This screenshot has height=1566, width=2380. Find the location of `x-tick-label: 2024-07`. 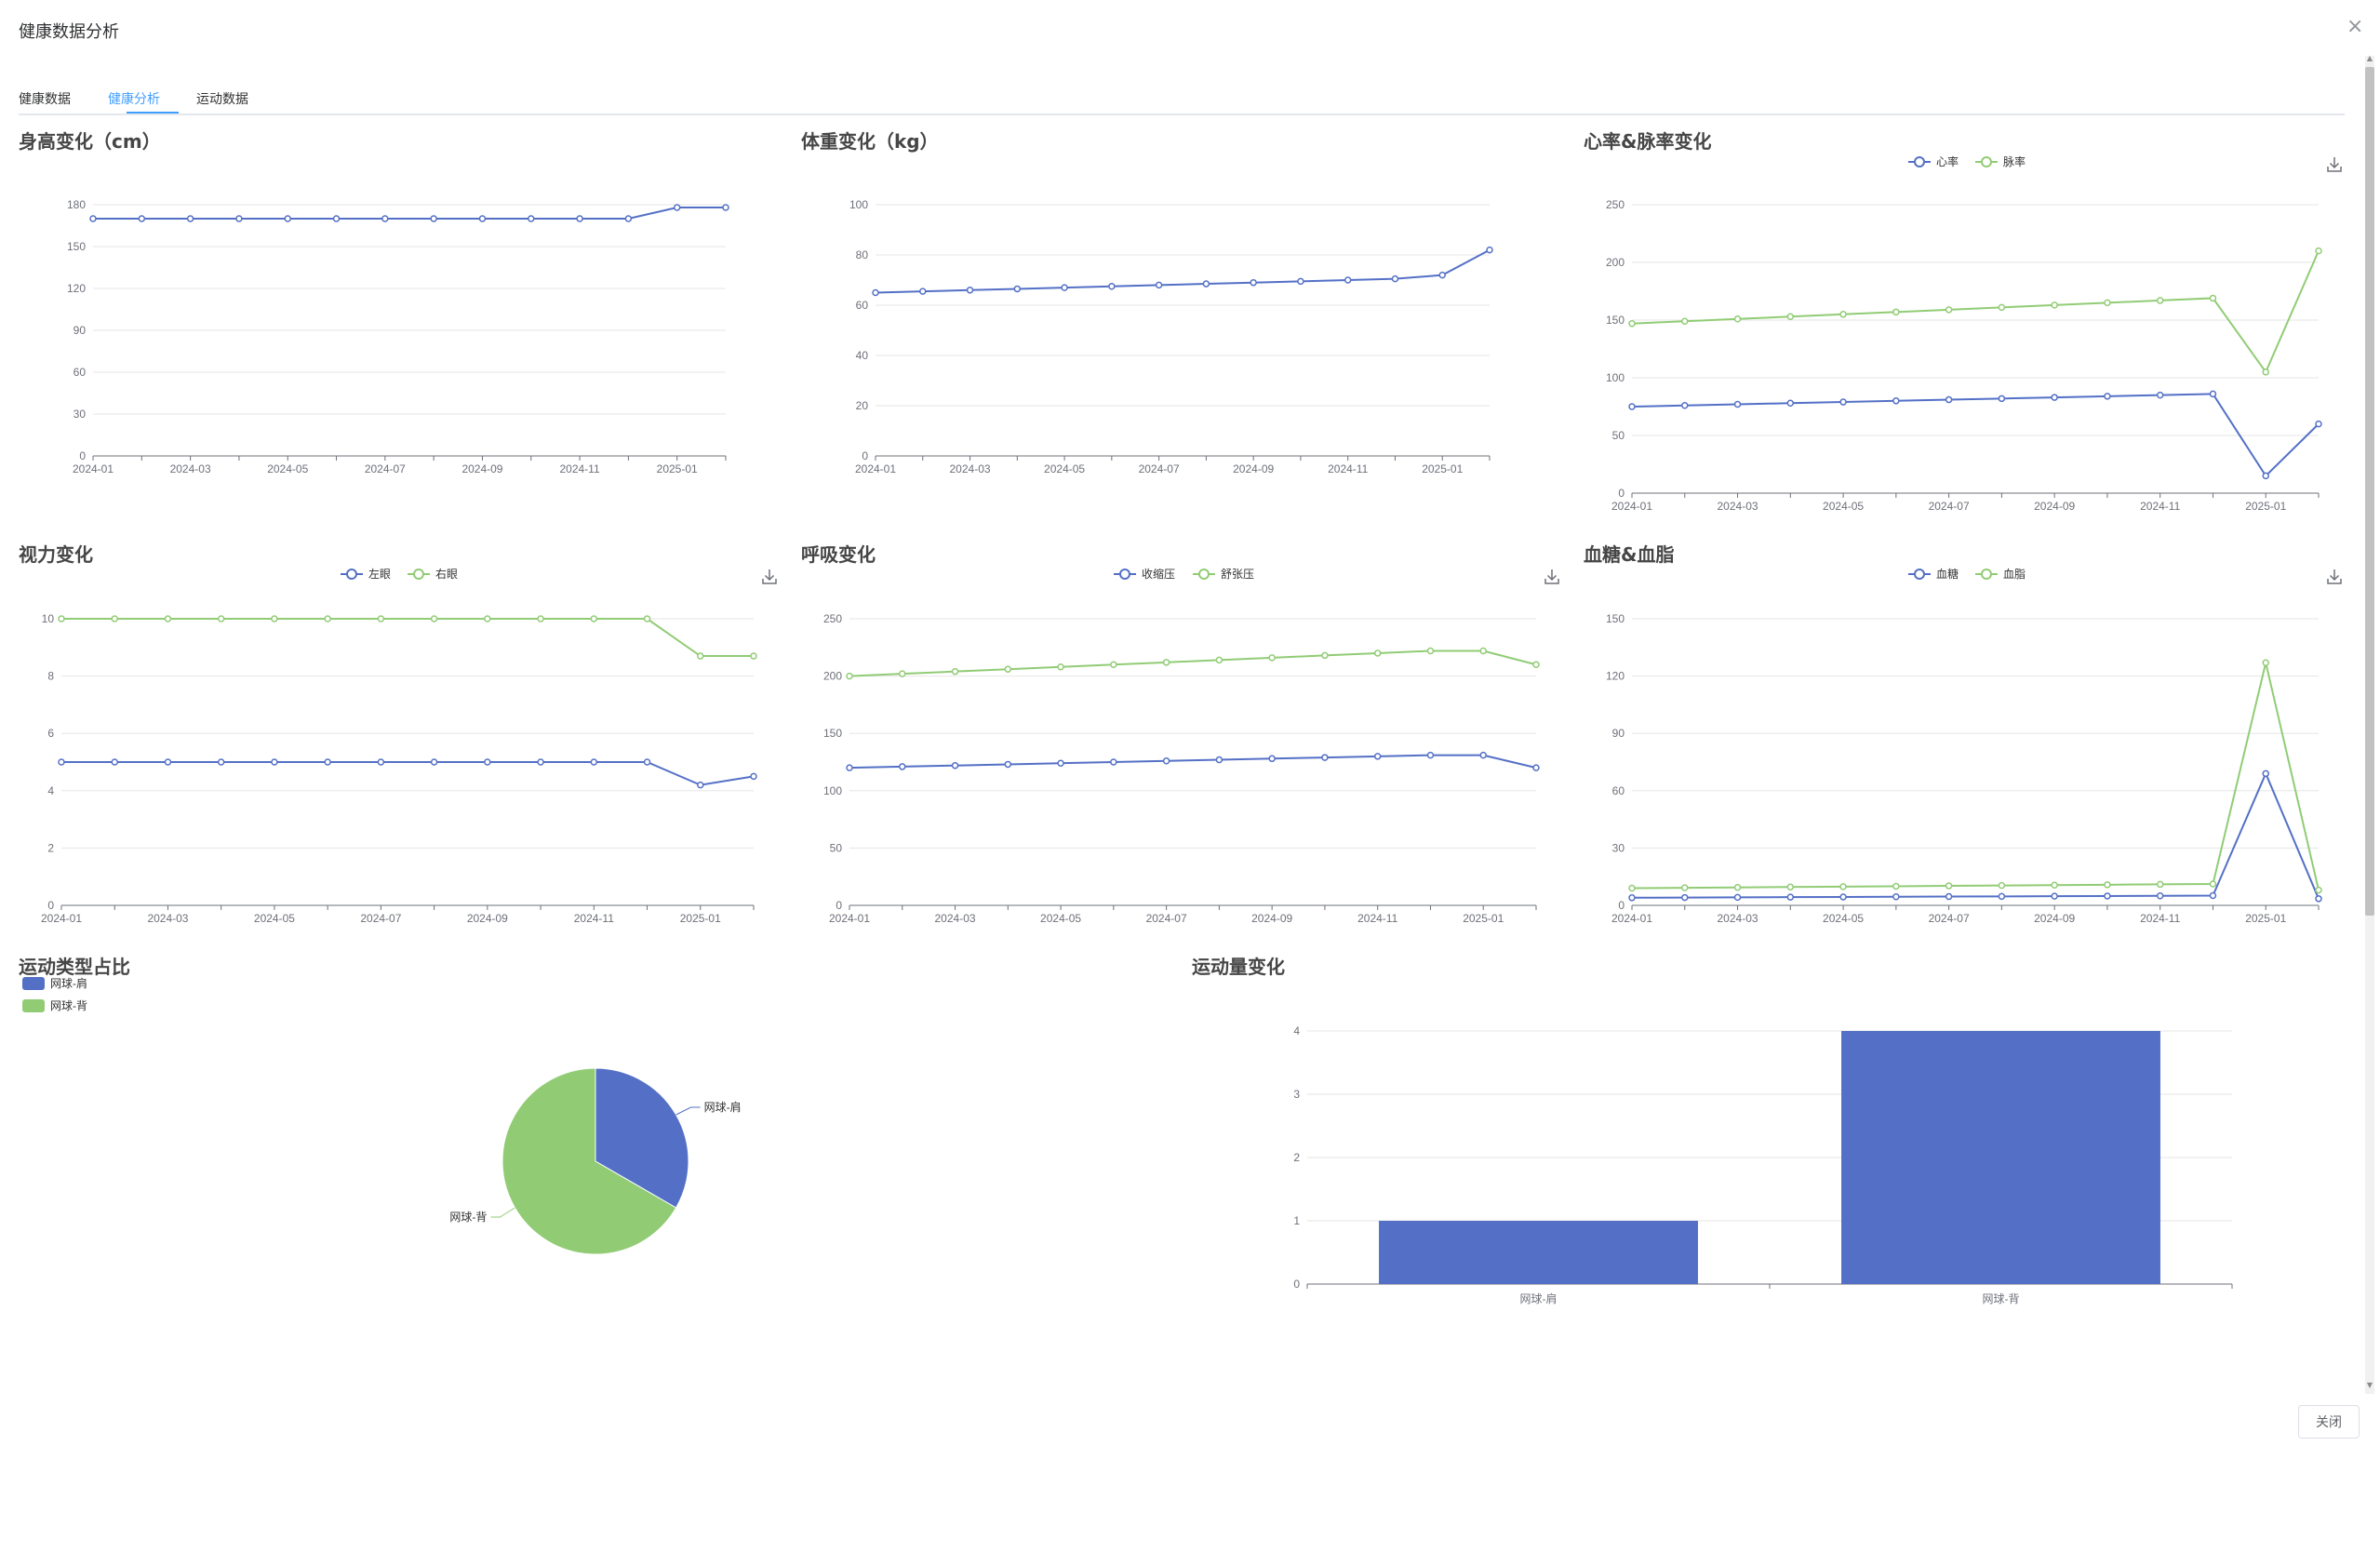

x-tick-label: 2024-07 is located at coordinates (380, 919).